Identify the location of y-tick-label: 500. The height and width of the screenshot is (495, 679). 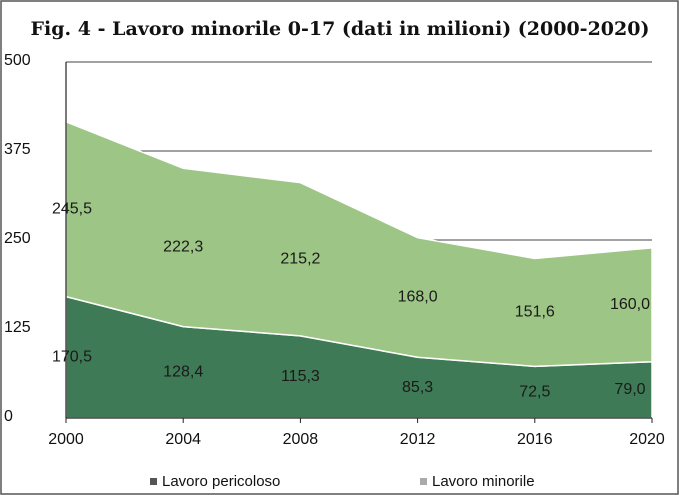
(17, 60).